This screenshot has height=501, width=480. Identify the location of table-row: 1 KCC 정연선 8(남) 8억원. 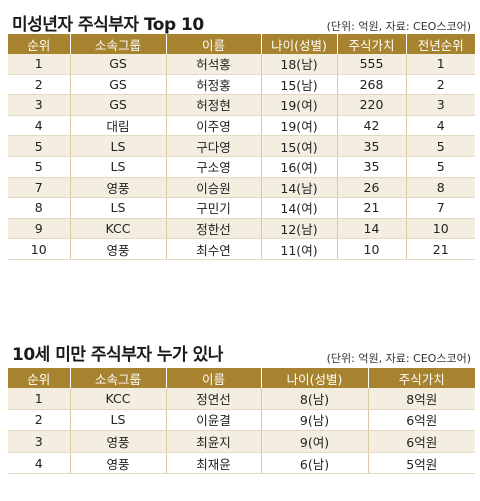
(241, 399).